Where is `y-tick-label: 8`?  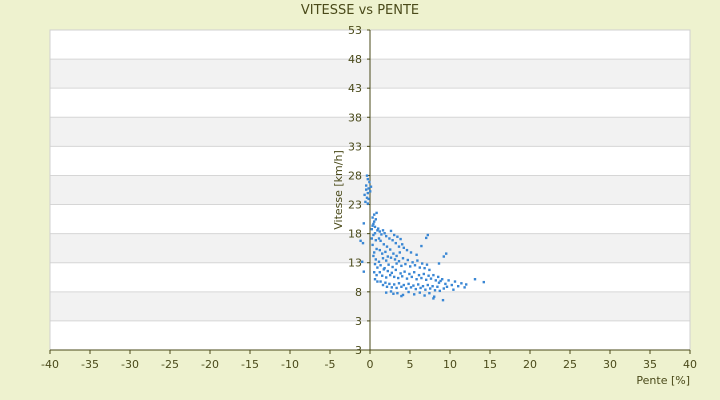
y-tick-label: 8 is located at coordinates (358, 292).